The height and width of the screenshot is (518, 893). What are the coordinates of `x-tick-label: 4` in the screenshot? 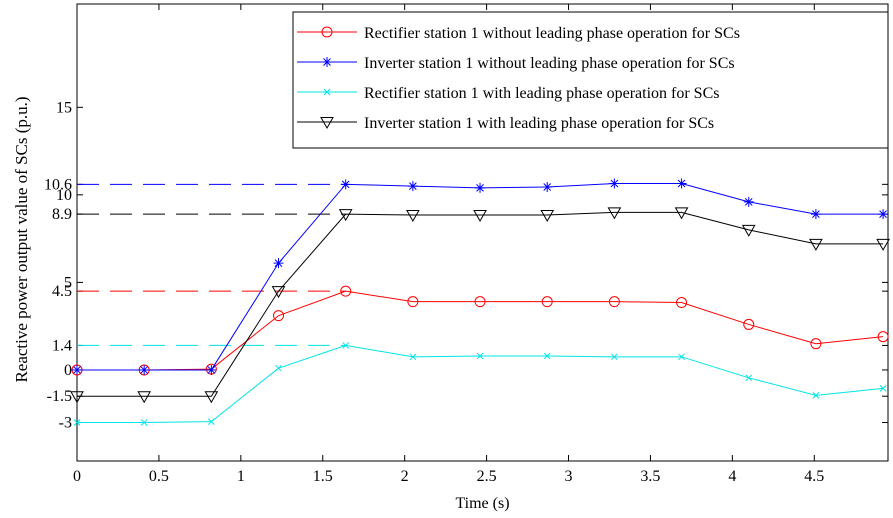 It's located at (732, 476).